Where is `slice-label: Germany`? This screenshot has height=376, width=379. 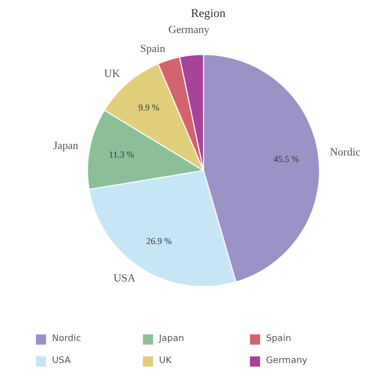
slice-label: Germany is located at coordinates (189, 30).